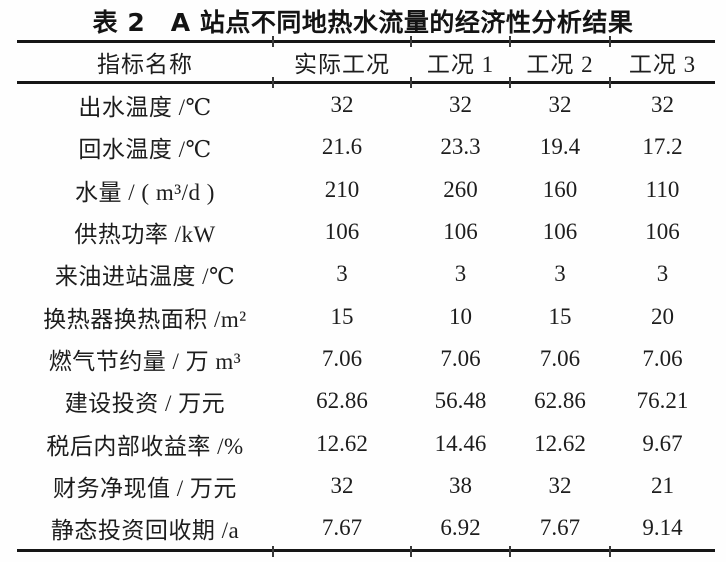 This screenshot has width=726, height=562. I want to click on indicator-label: 税后内部收益率 /%, so click(145, 446).